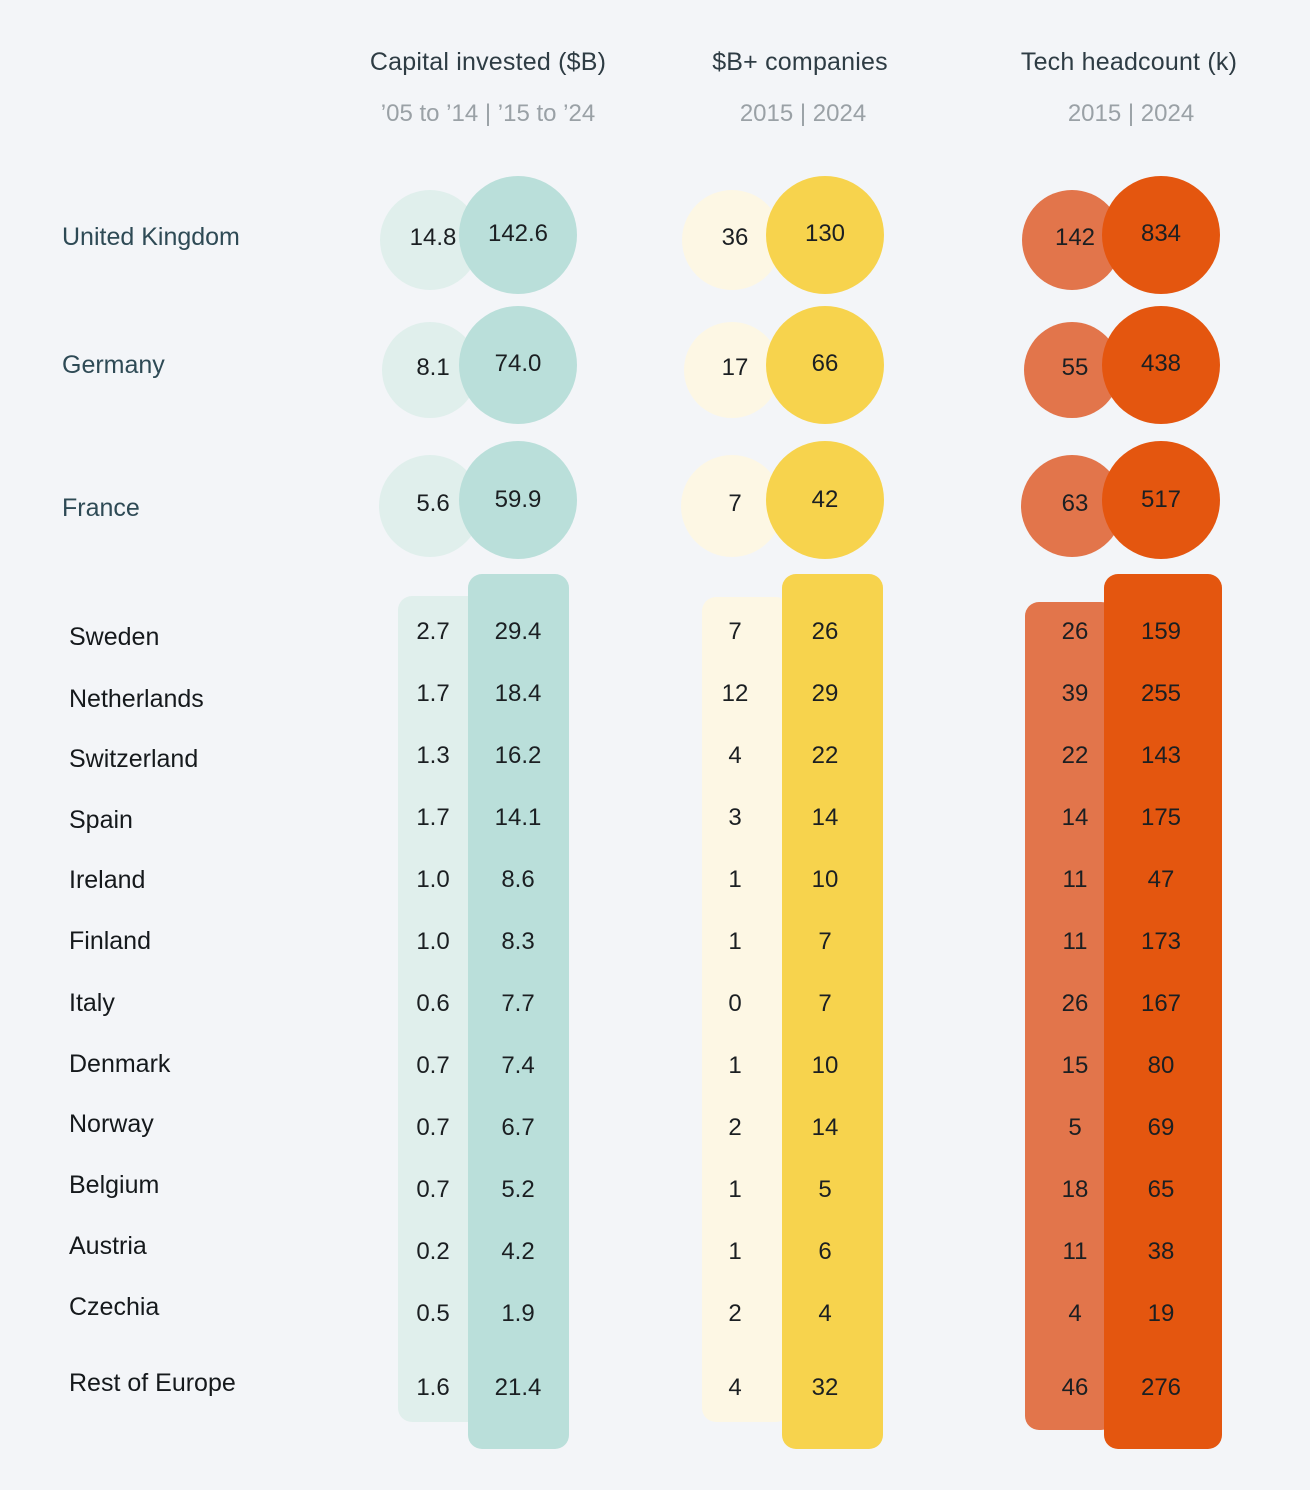 This screenshot has width=1310, height=1490. I want to click on billion-companies-later-value: 32, so click(825, 1387).